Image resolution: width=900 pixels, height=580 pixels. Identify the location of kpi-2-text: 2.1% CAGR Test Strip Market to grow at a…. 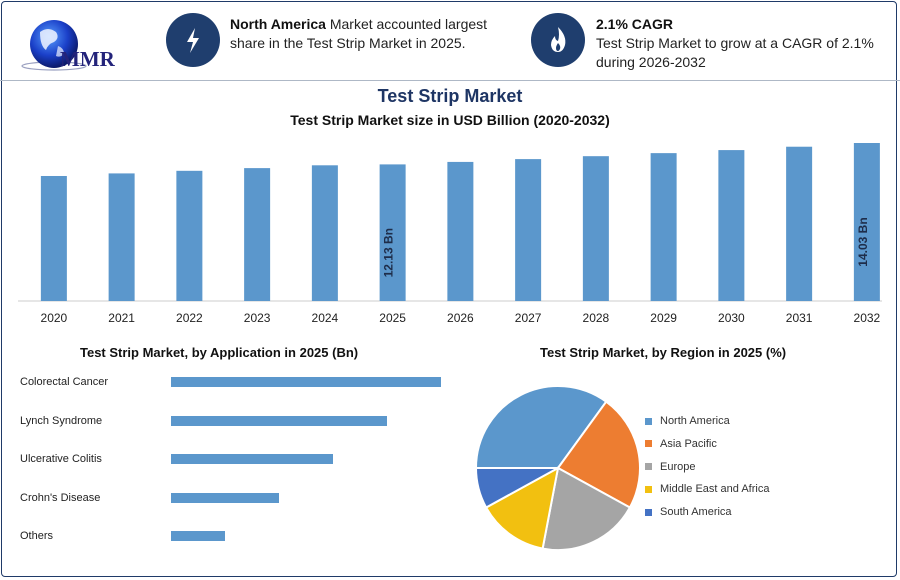
(735, 43).